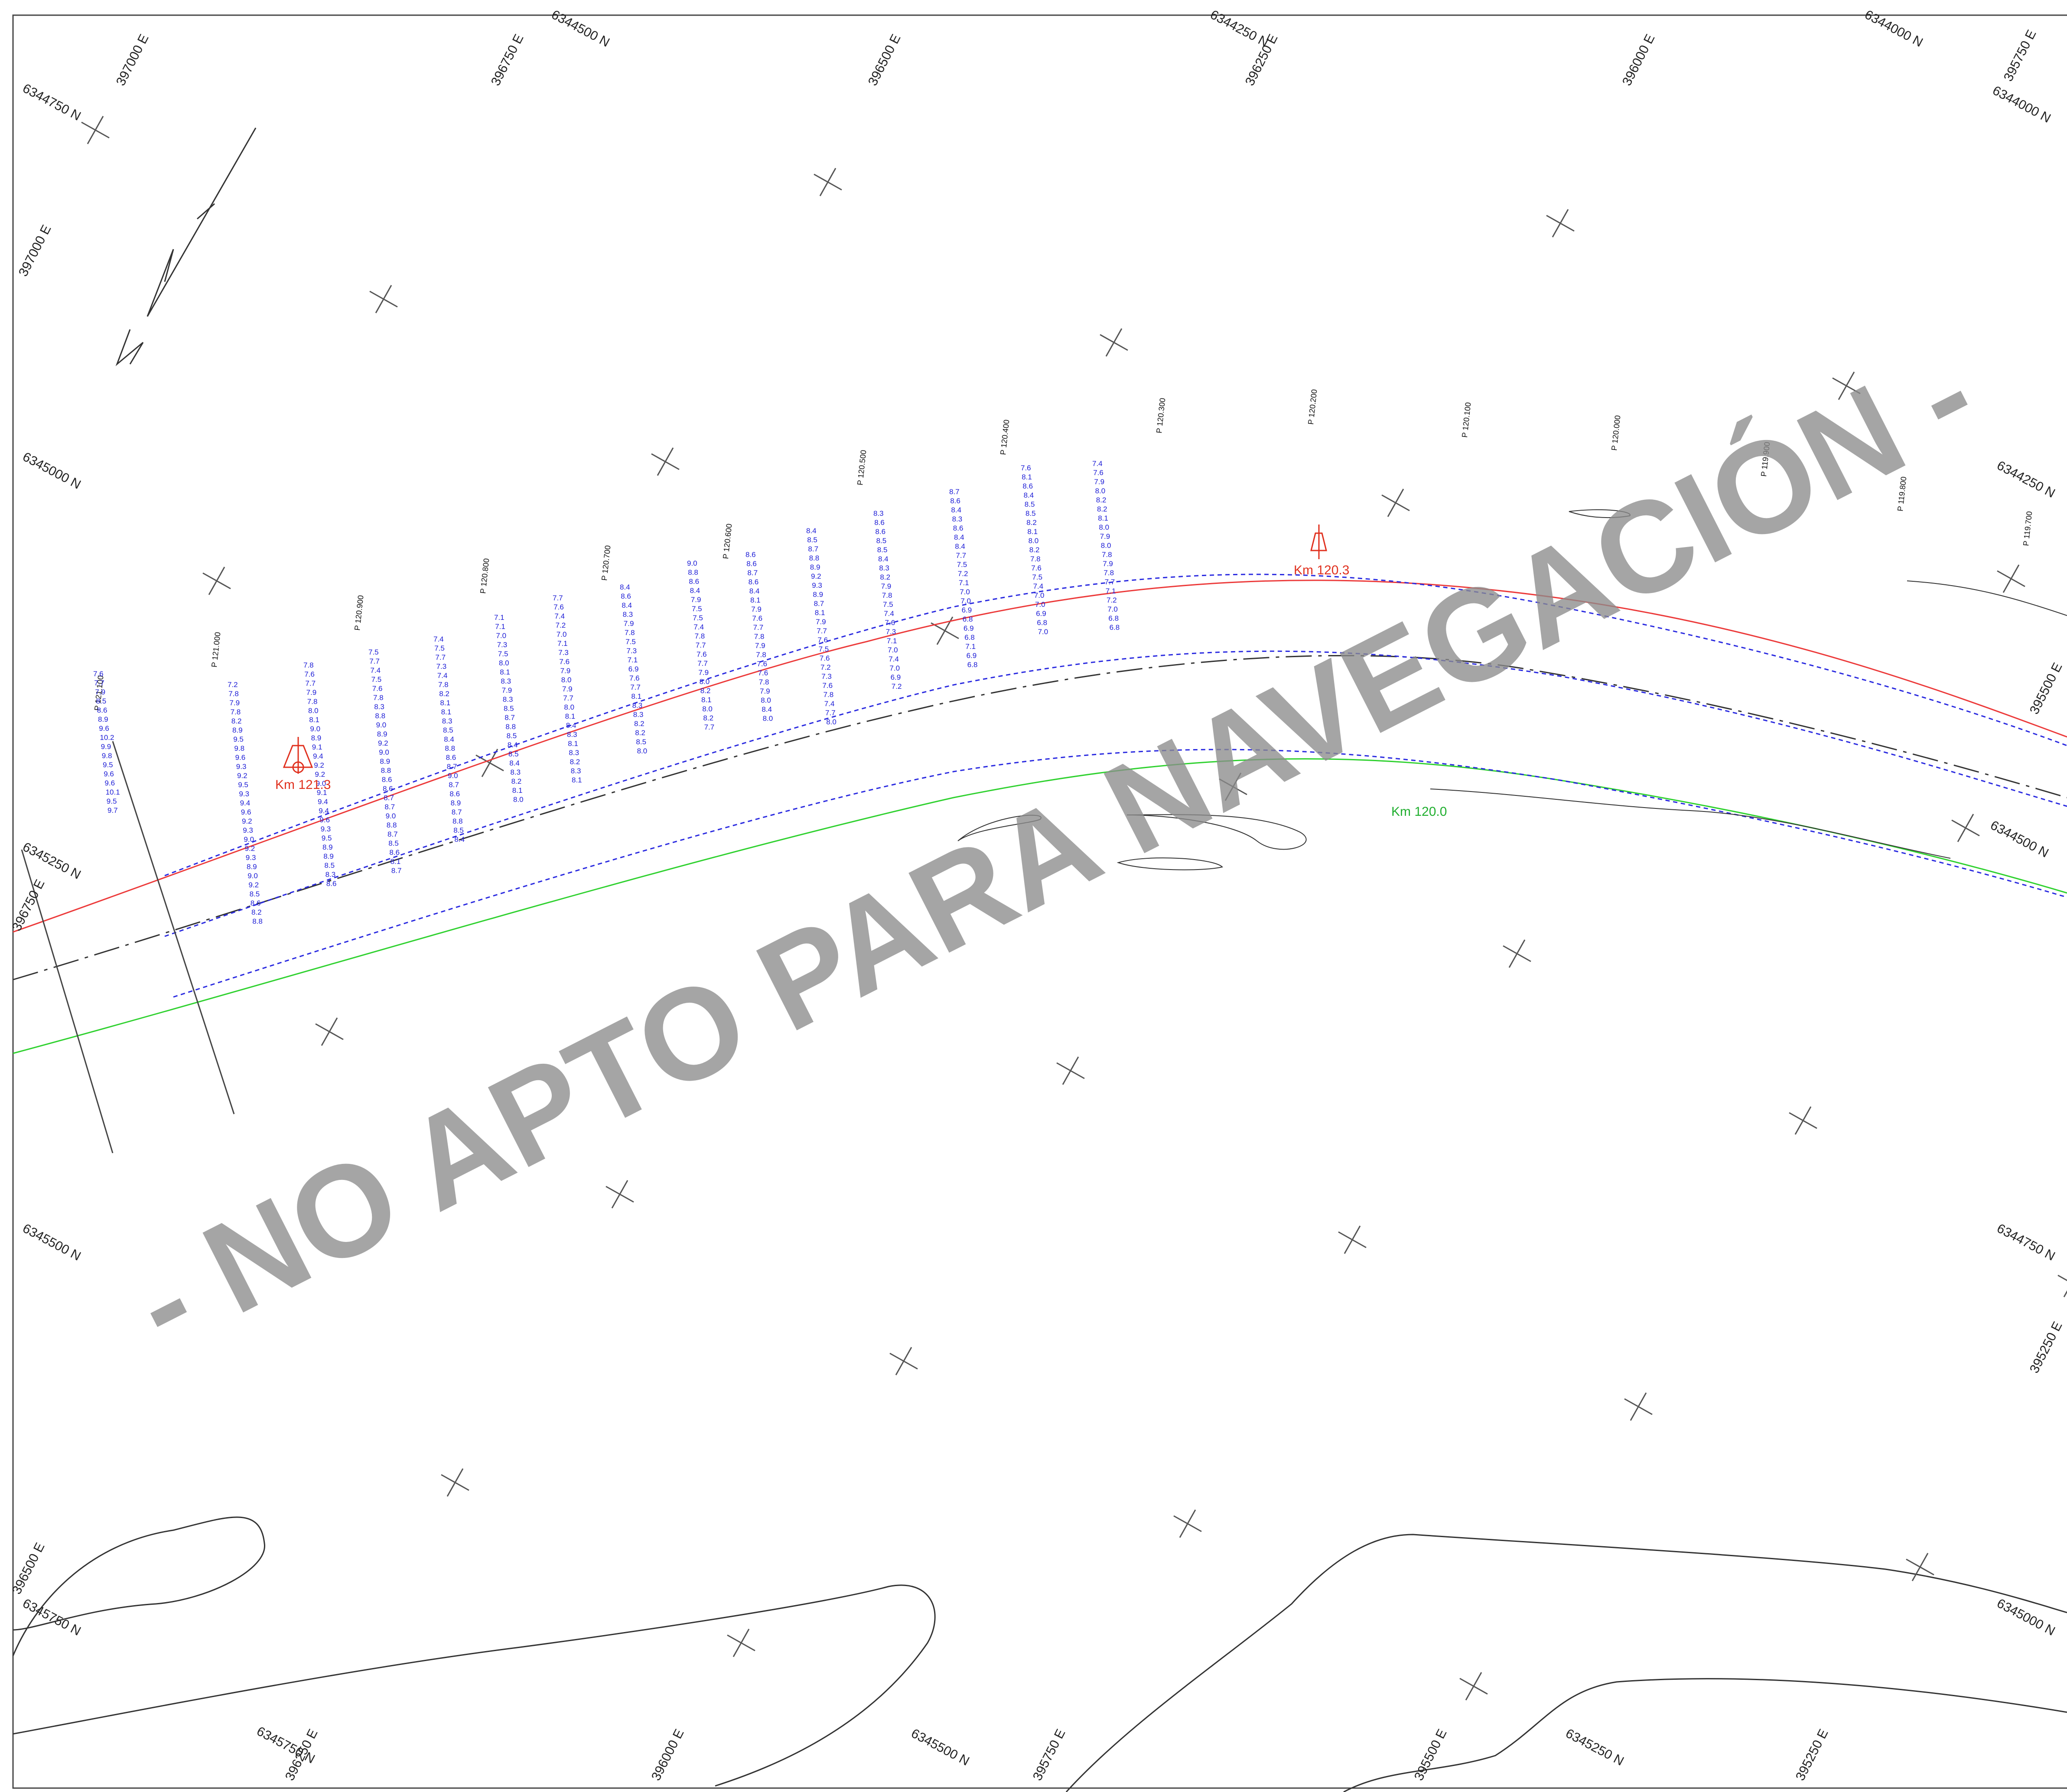  I want to click on km-label: Km 120.3, so click(1321, 570).